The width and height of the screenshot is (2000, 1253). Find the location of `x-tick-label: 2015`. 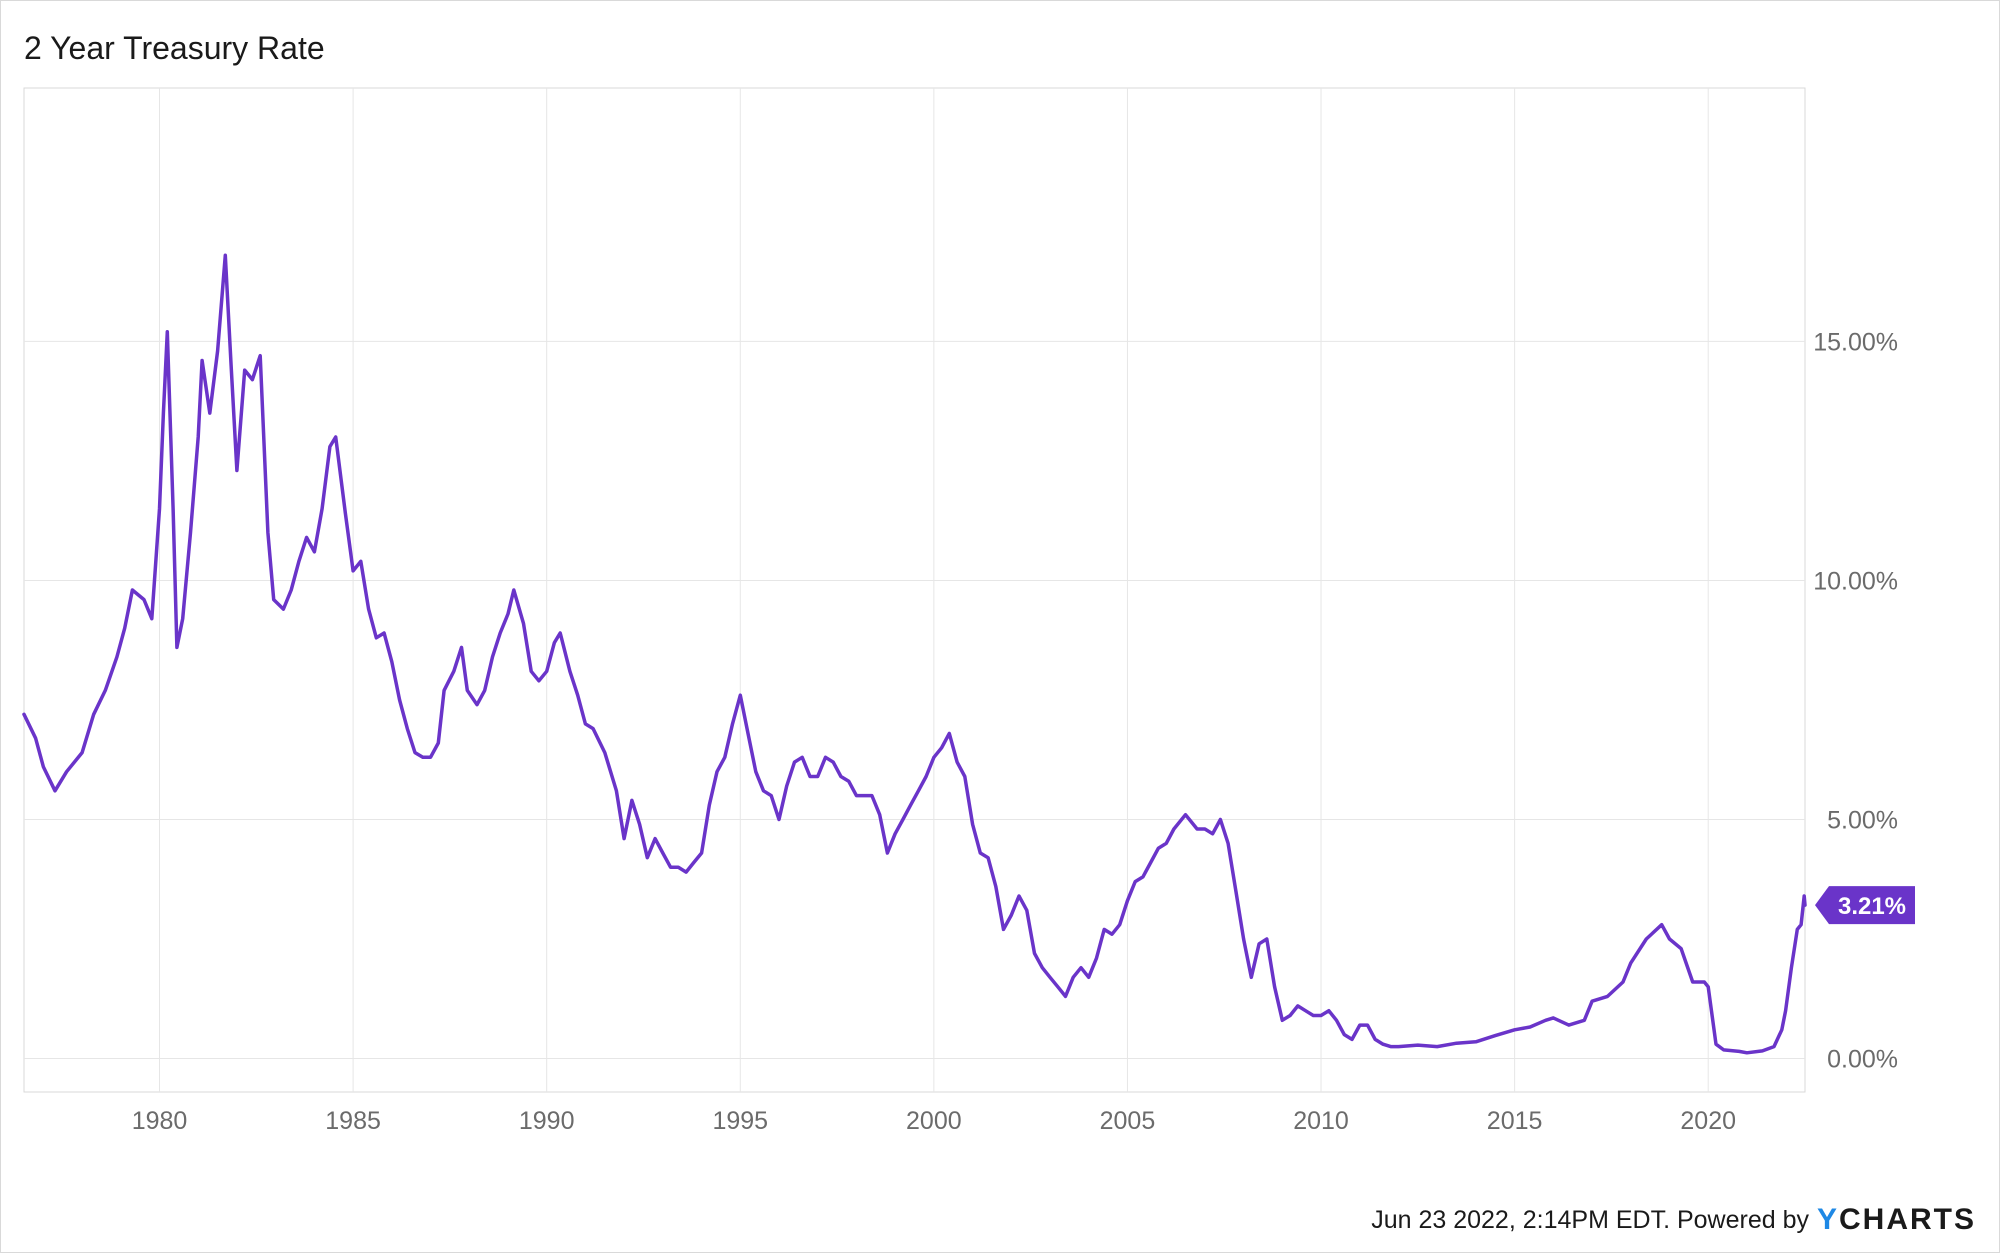

x-tick-label: 2015 is located at coordinates (1515, 1121).